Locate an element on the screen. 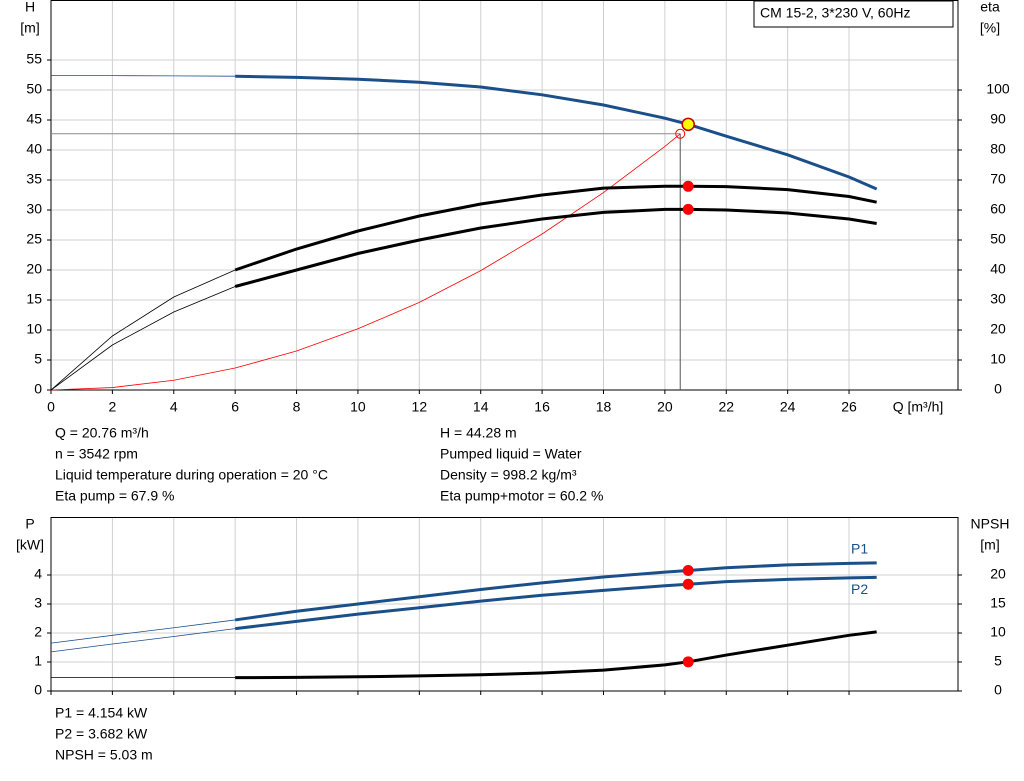 The width and height of the screenshot is (1024, 781). y-tick-label: 15 is located at coordinates (34, 299).